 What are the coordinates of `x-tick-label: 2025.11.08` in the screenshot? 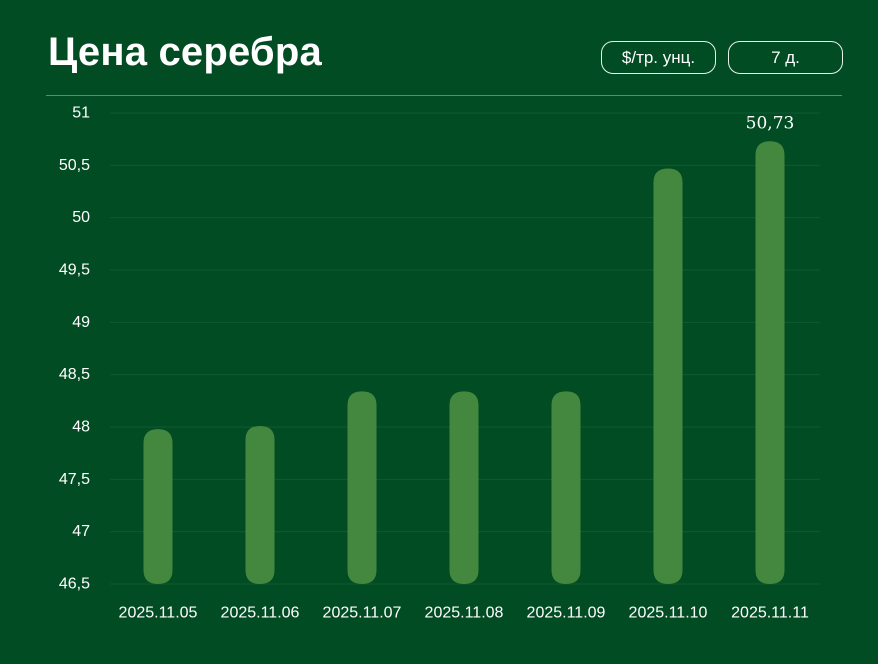 It's located at (464, 613).